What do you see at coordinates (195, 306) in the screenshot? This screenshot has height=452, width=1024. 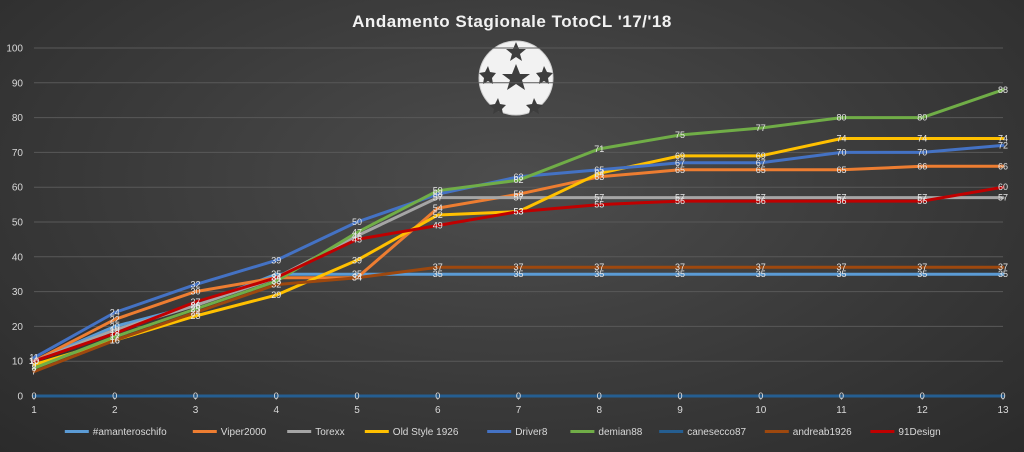 I see `data-label: 26` at bounding box center [195, 306].